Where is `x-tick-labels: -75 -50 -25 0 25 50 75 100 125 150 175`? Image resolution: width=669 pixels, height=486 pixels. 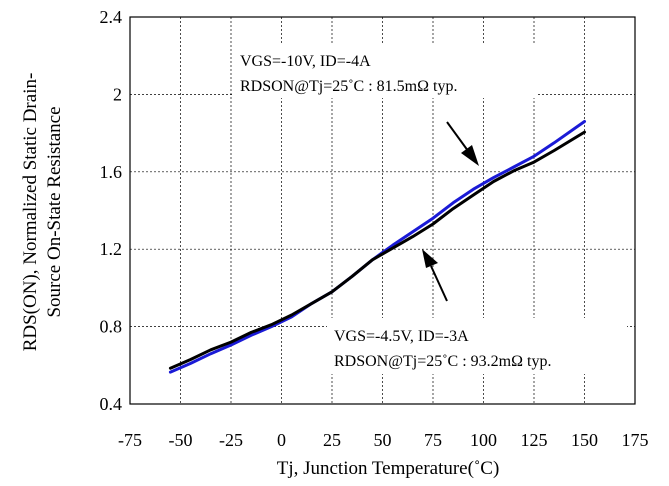 x-tick-labels: -75 -50 -25 0 25 50 75 100 125 150 175 is located at coordinates (383, 440).